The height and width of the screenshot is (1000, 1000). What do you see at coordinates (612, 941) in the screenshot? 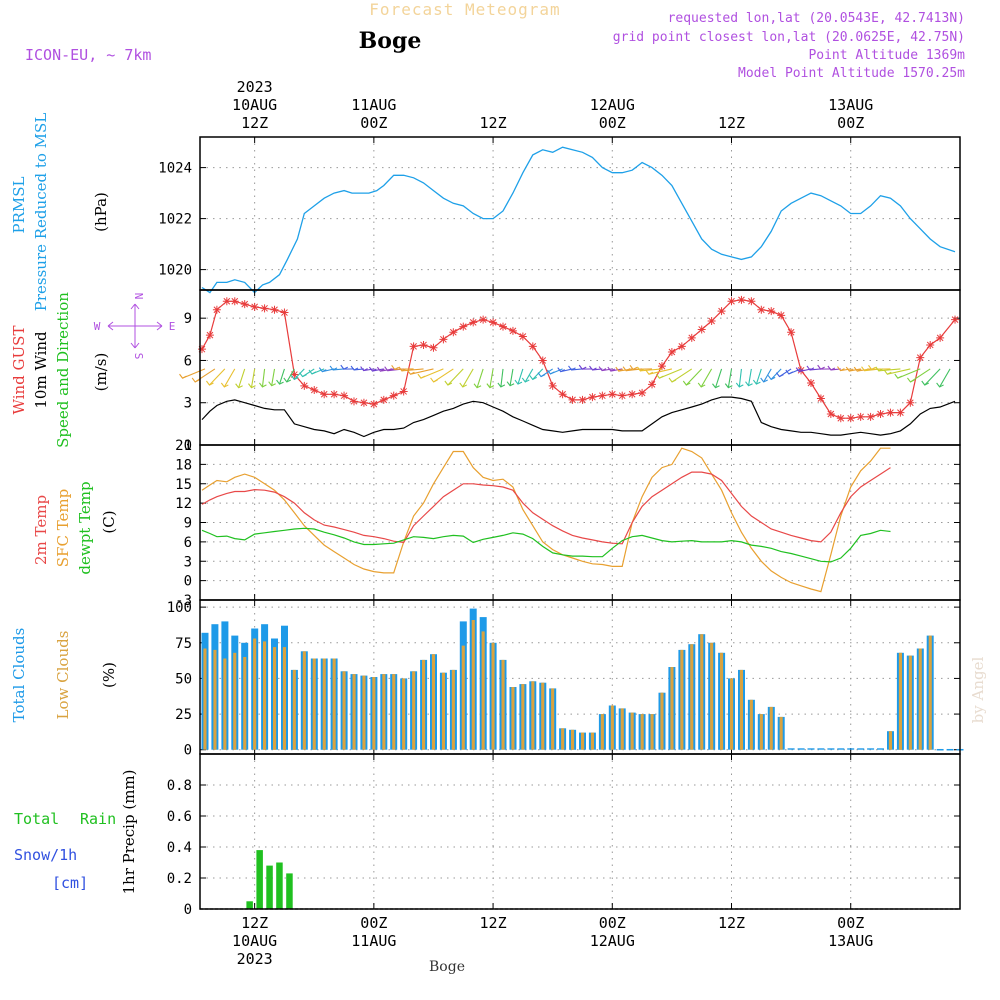
I see `bottom-time-label: 12AUG` at bounding box center [612, 941].